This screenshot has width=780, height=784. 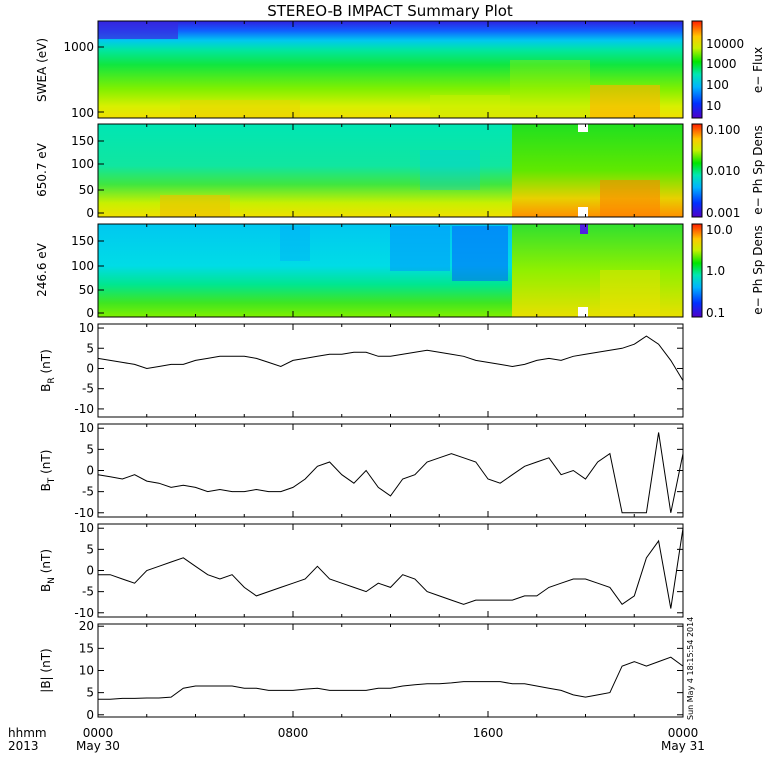 I want to click on pad246-data-gap-top, so click(x=584, y=229).